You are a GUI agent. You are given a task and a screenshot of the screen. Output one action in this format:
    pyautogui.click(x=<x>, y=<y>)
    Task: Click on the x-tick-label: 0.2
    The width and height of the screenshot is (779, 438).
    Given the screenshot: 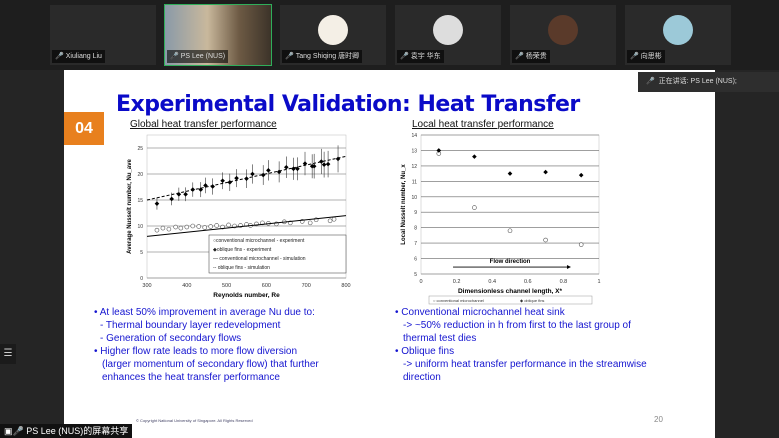 What is the action you would take?
    pyautogui.click(x=457, y=282)
    